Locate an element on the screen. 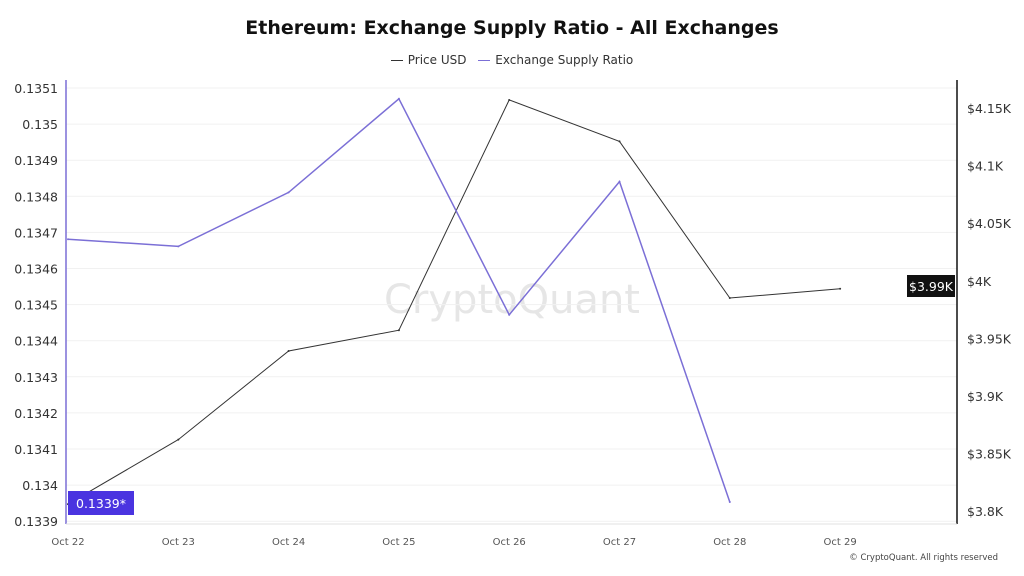  x-tick-label: Oct 26 is located at coordinates (509, 542).